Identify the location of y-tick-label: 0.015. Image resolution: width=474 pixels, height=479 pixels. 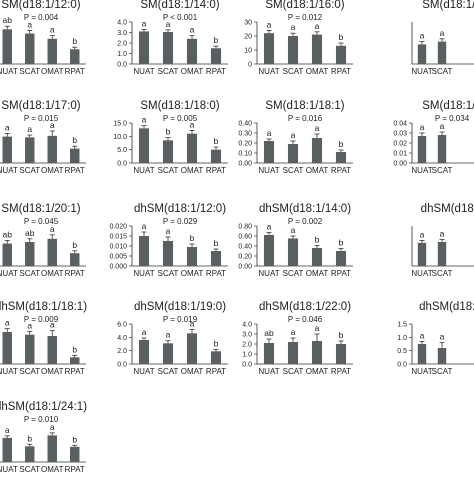
(118, 237).